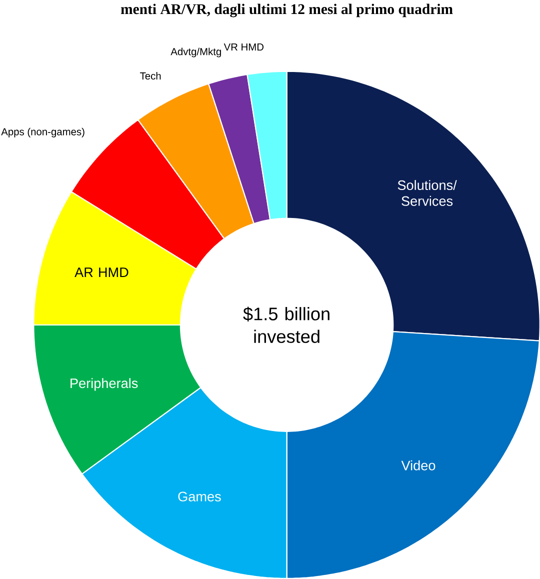 This screenshot has width=540, height=579. Describe the element at coordinates (418, 465) in the screenshot. I see `slice-label: Video` at that location.